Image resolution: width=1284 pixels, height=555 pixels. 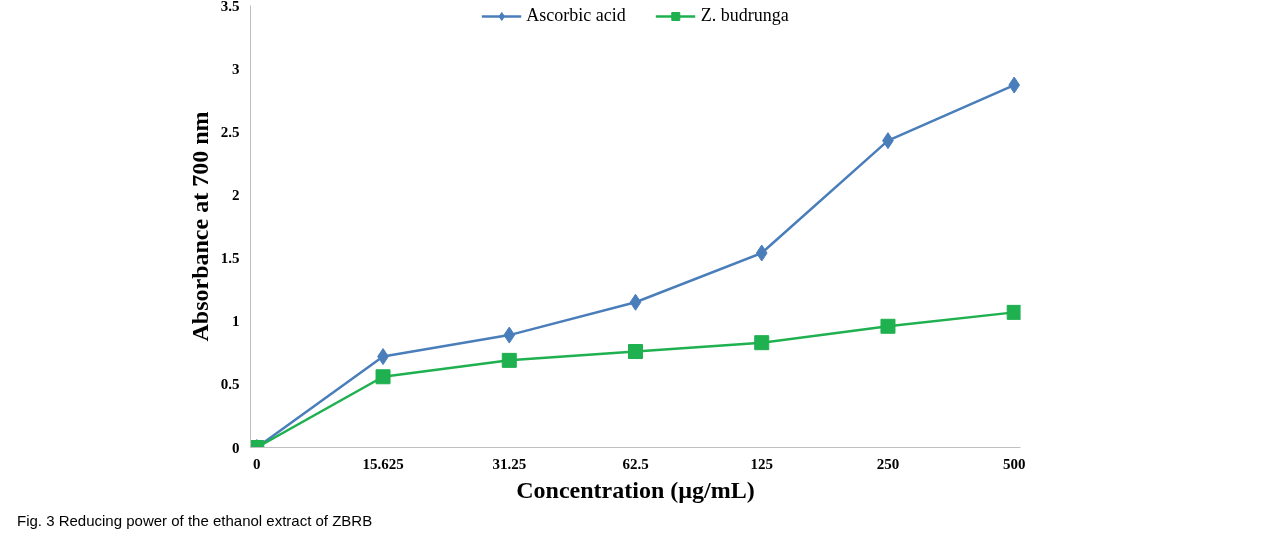 What do you see at coordinates (236, 194) in the screenshot?
I see `y-tick-label: 2` at bounding box center [236, 194].